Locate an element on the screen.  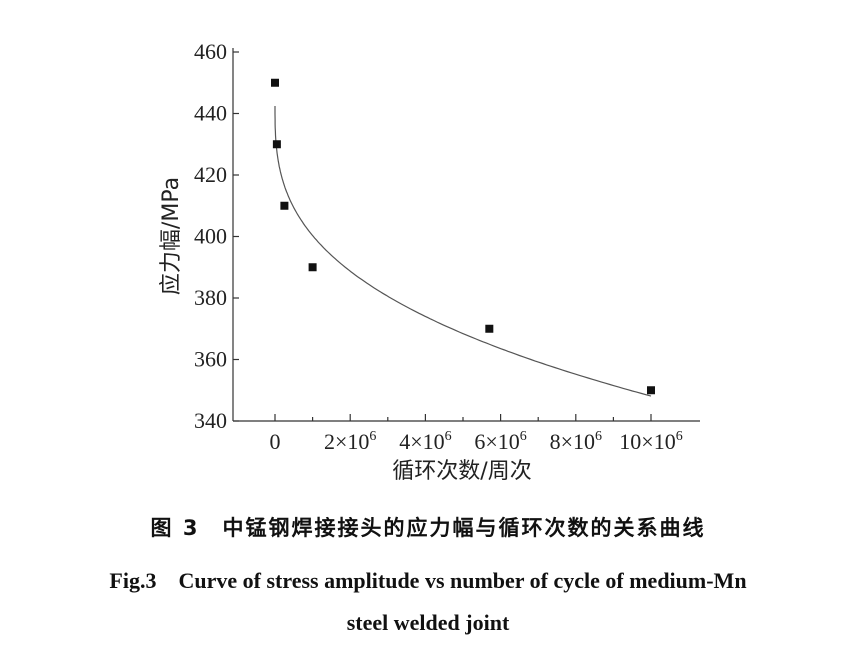
x-ticks: 0 2×10⁶ 4×10⁶ 6×10⁶ 8×10⁶ 10×106 is located at coordinates (476, 434).